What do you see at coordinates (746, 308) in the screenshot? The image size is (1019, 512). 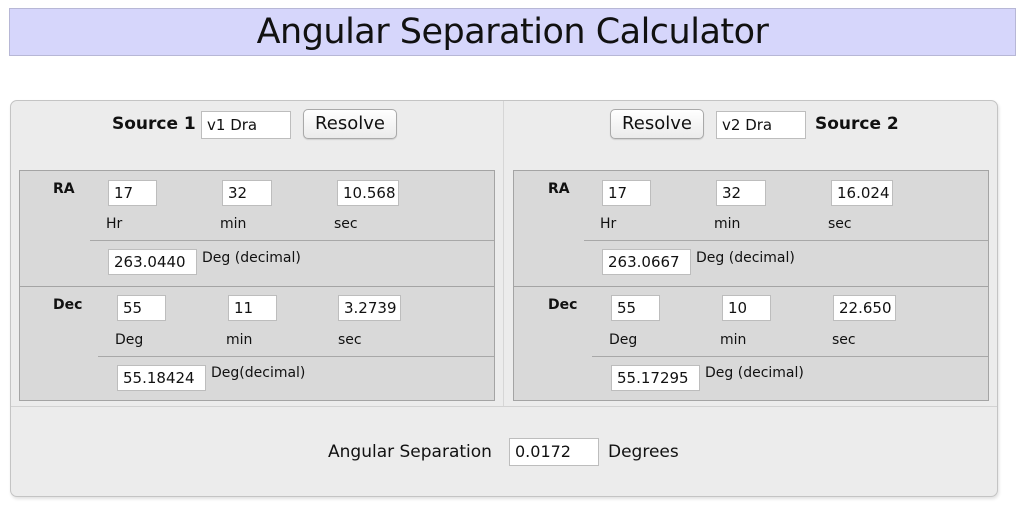 I see `source2-dec-min-input: 10` at bounding box center [746, 308].